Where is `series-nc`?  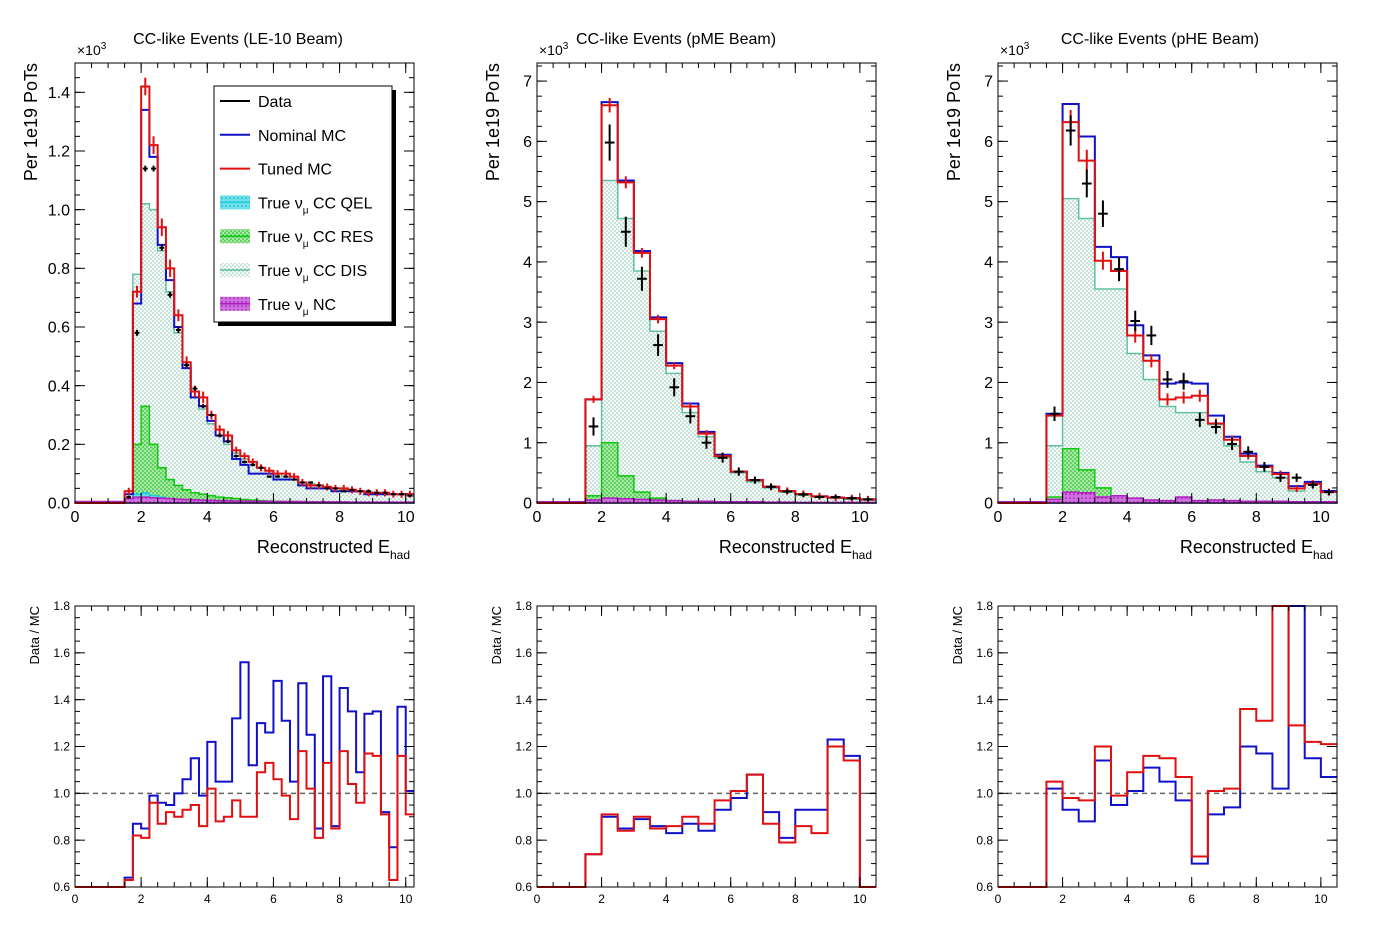
series-nc is located at coordinates (244, 500).